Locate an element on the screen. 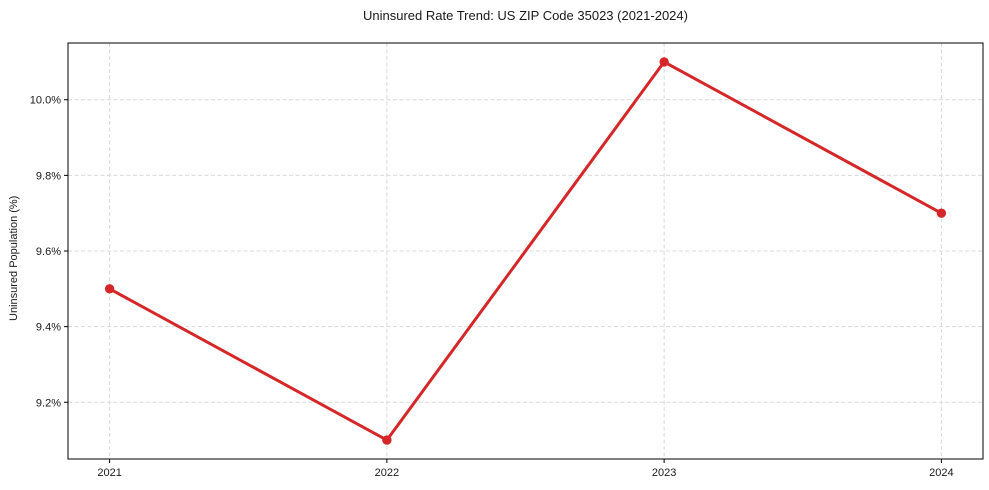 This screenshot has height=490, width=989. y-tick-label: 9.4% is located at coordinates (48, 328).